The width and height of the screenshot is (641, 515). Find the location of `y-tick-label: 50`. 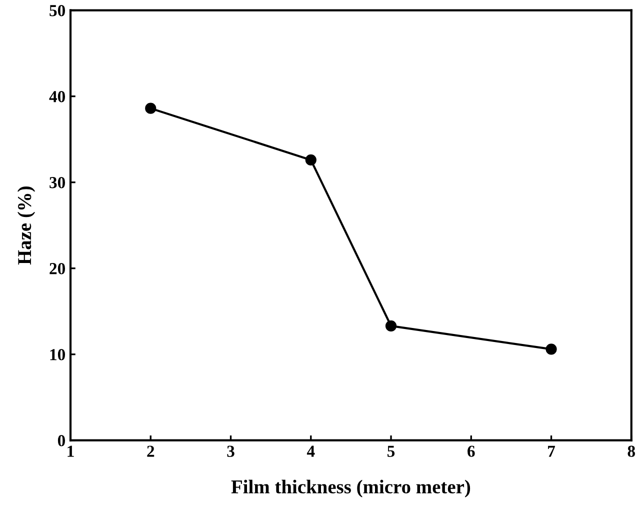

y-tick-label: 50 is located at coordinates (58, 10).